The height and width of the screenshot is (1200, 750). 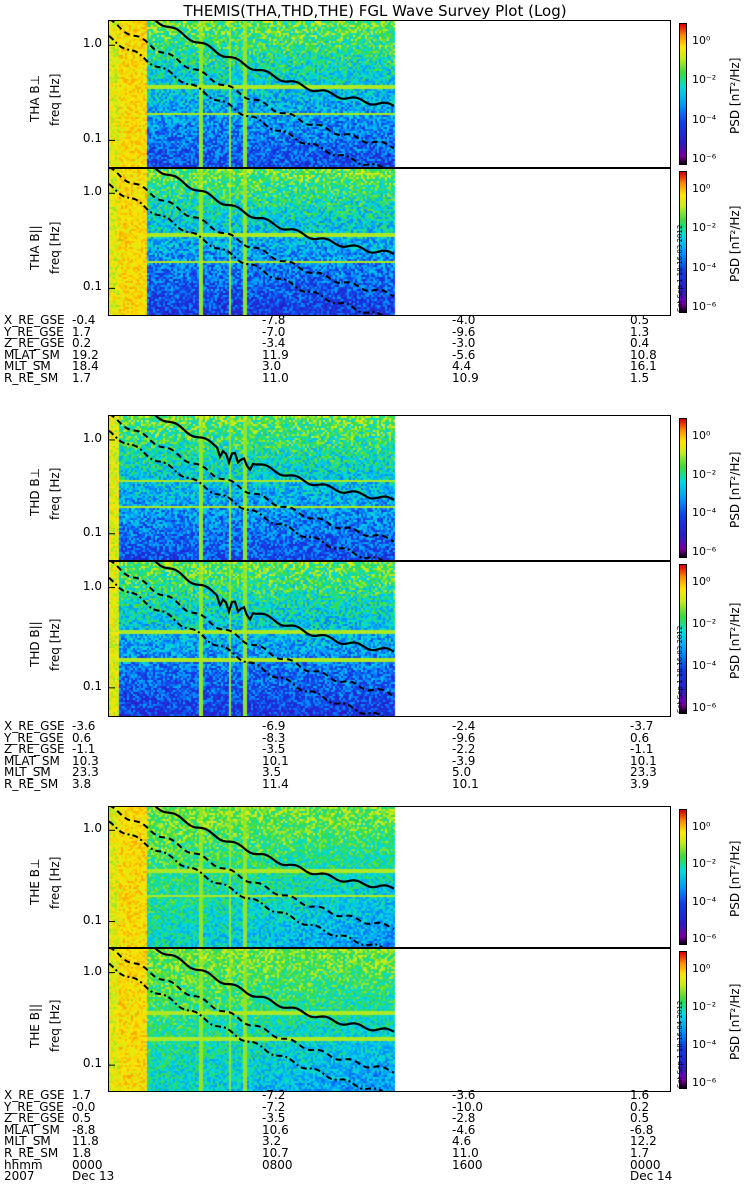 I want to click on ephemeris-value: -0.4, so click(x=84, y=320).